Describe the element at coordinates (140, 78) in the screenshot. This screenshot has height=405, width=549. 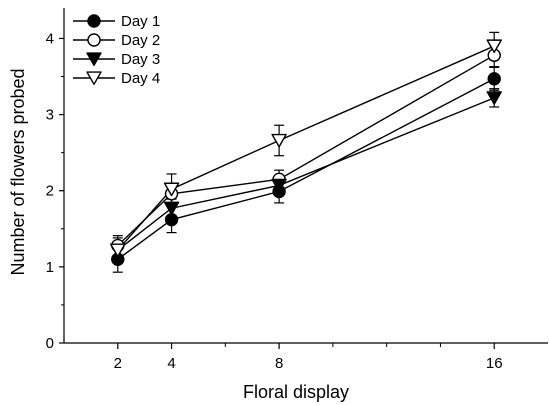
I see `legend-label: Day 4` at that location.